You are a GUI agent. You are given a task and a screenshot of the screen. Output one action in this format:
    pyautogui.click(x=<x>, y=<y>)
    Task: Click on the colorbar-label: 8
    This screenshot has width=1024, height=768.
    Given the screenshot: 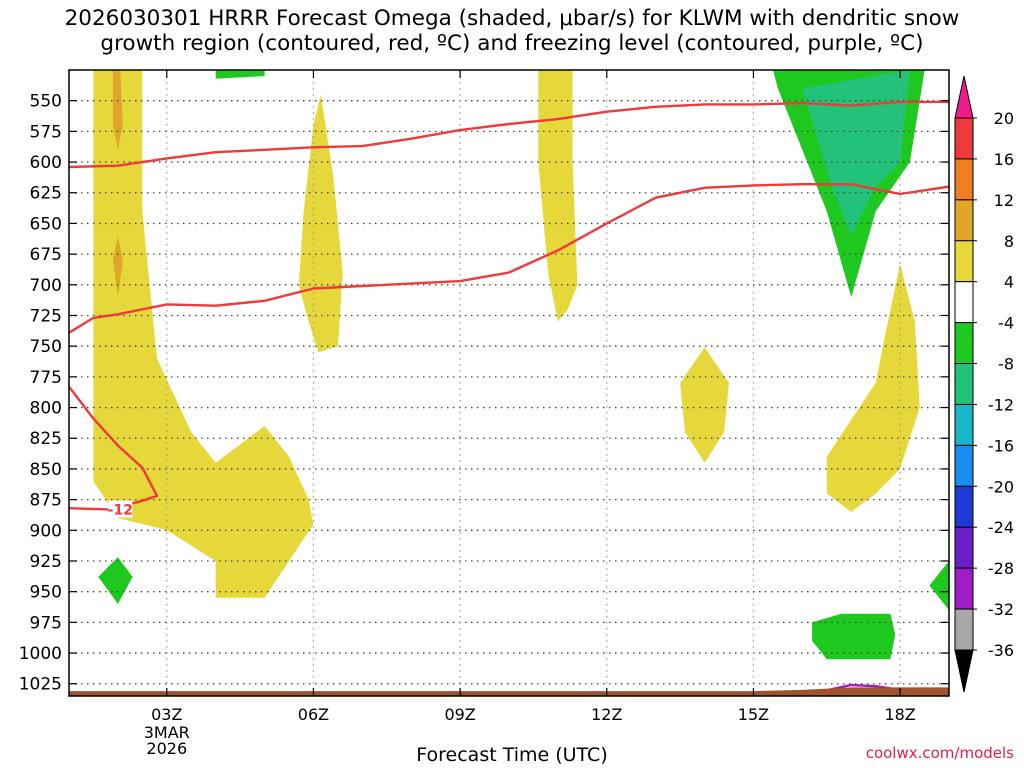 What is the action you would take?
    pyautogui.click(x=1009, y=241)
    